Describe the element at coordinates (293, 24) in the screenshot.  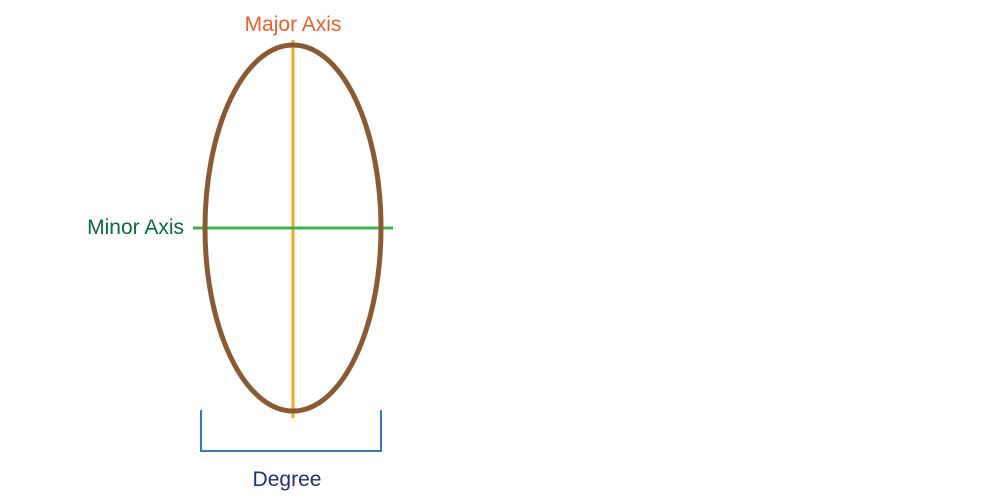
I see `major-axis-label: Major Axis` at that location.